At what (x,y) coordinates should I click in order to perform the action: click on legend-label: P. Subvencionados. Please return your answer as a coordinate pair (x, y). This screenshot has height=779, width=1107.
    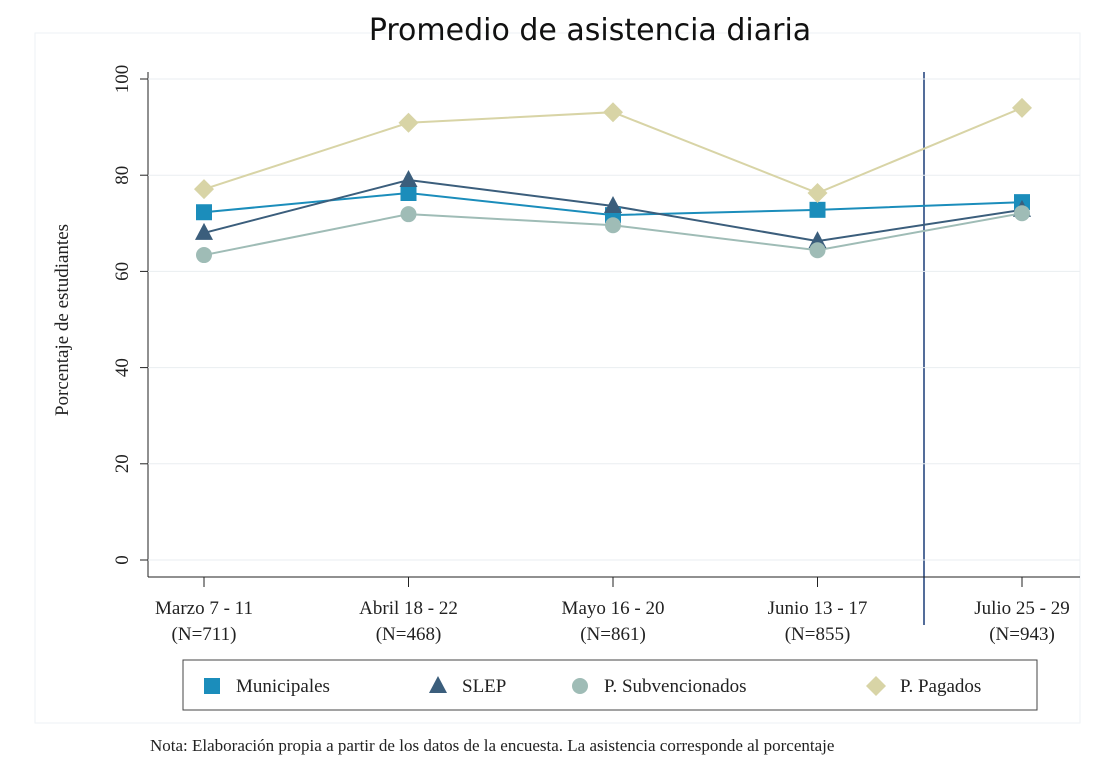
    Looking at the image, I should click on (675, 686).